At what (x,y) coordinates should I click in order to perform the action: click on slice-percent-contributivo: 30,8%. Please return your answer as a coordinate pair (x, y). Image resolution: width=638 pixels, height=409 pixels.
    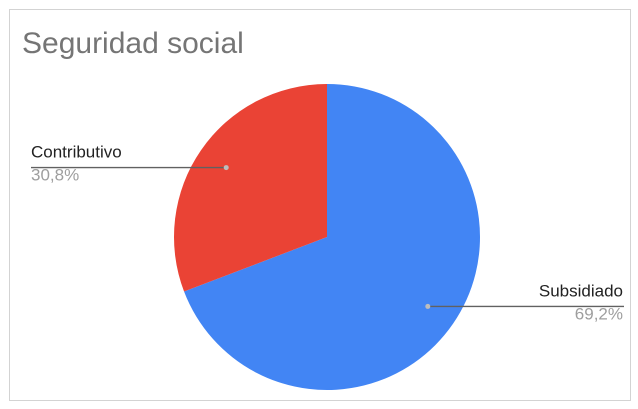
    Looking at the image, I should click on (55, 175).